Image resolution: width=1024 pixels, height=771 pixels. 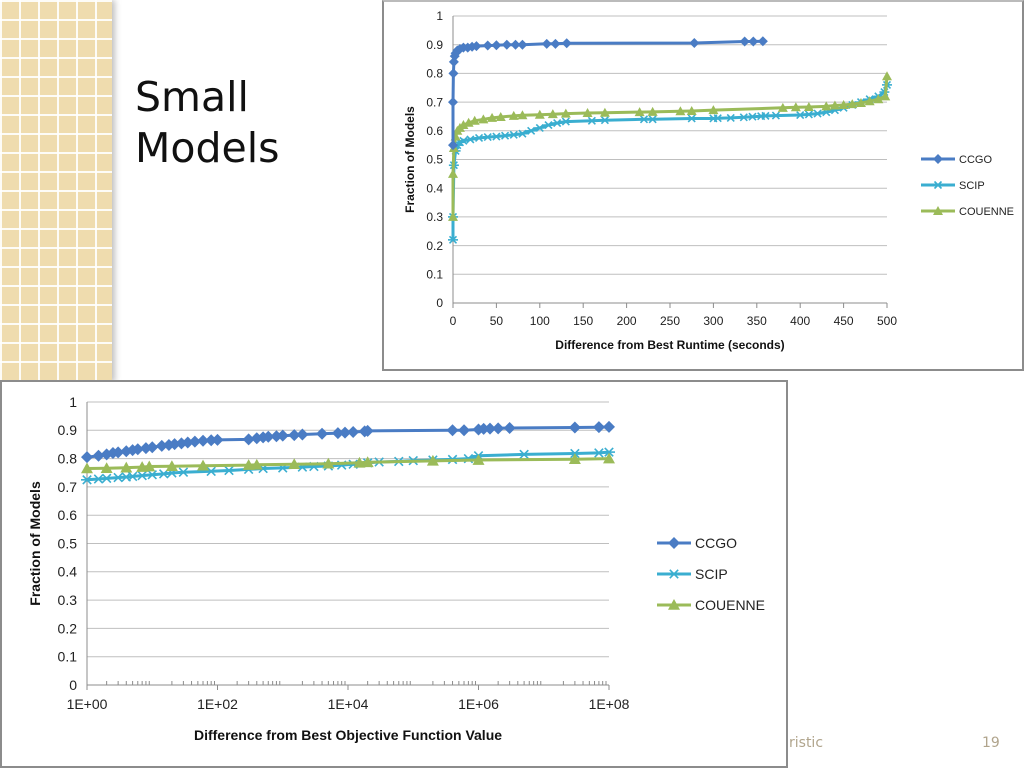 What do you see at coordinates (348, 442) in the screenshot?
I see `series-ccgo` at bounding box center [348, 442].